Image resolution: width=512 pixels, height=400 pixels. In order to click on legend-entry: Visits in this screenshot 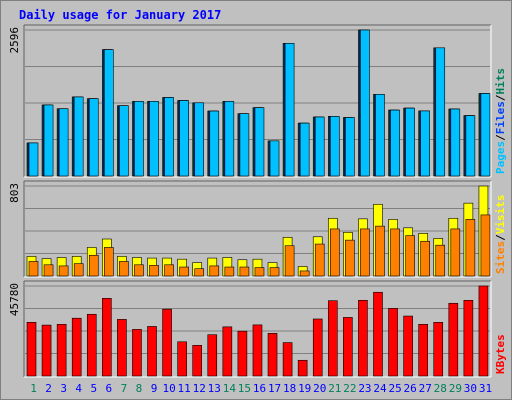, I will do `click(500, 215)`.